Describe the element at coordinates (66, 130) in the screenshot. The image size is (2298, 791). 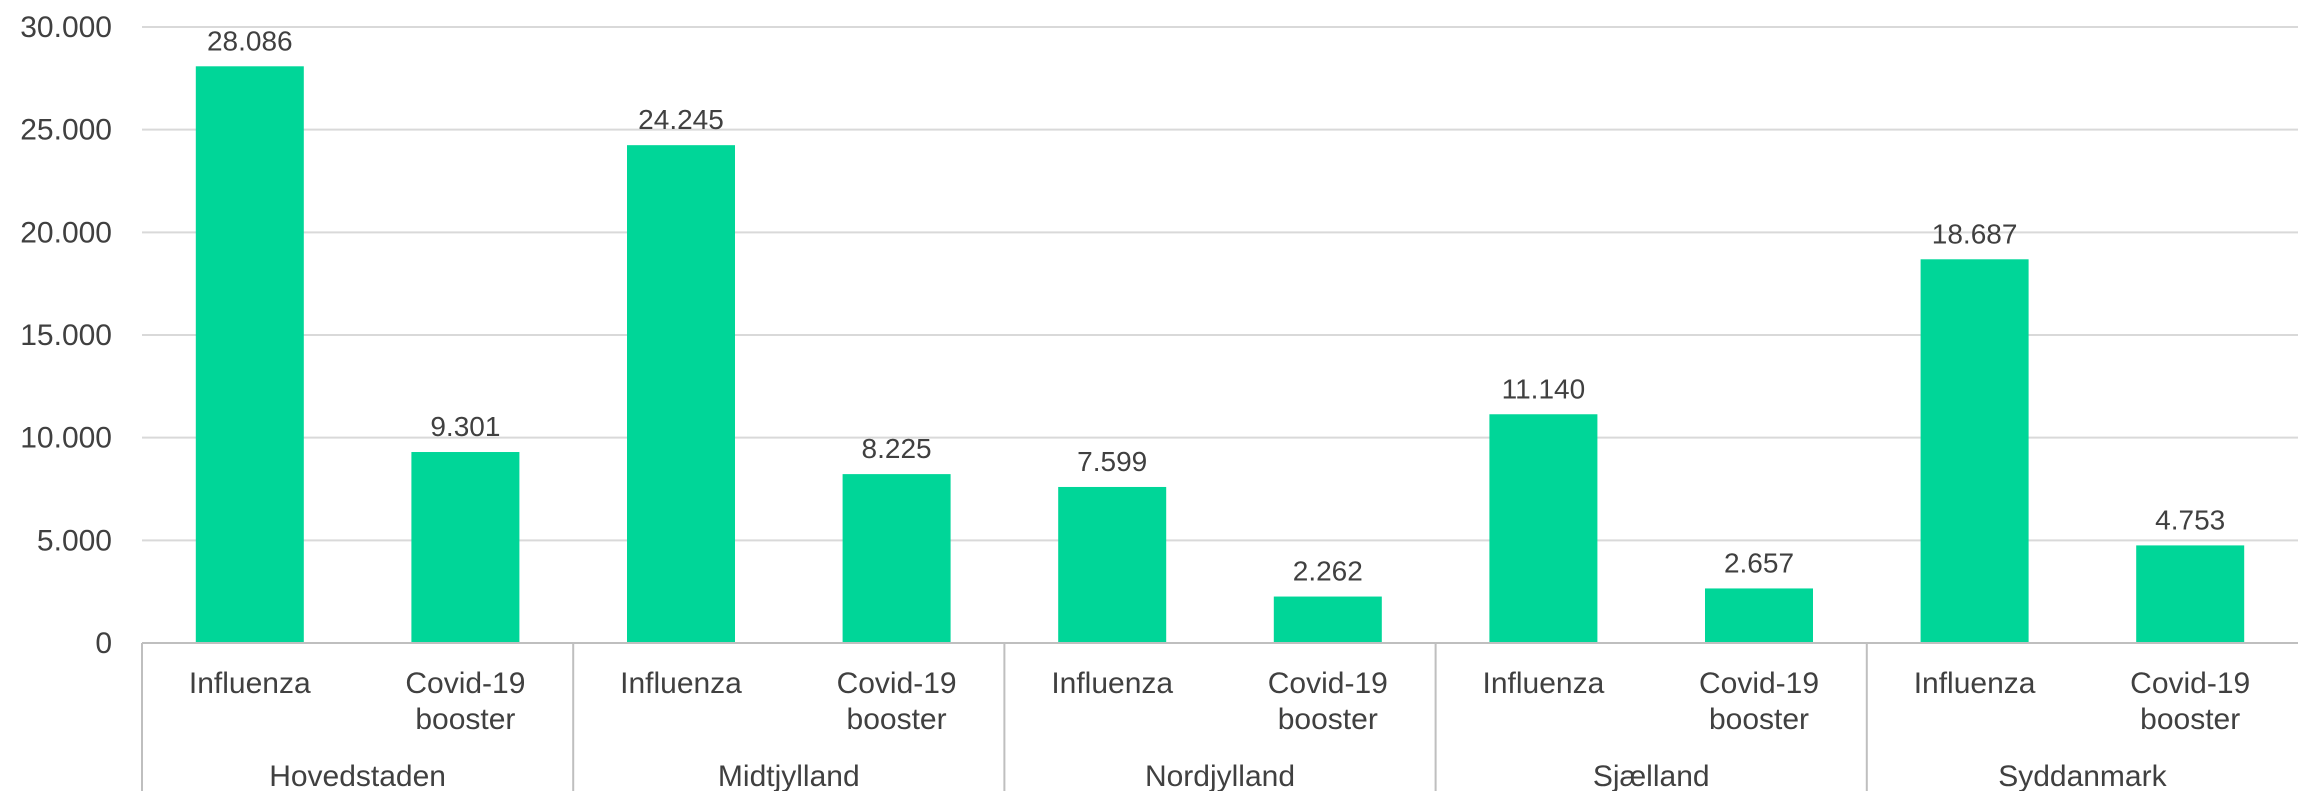
I see `y-tick-label: 25.000` at that location.